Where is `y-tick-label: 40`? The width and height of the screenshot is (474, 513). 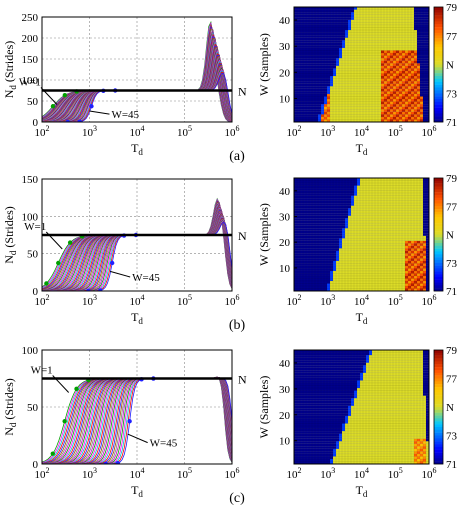
y-tick-label: 40 is located at coordinates (285, 192).